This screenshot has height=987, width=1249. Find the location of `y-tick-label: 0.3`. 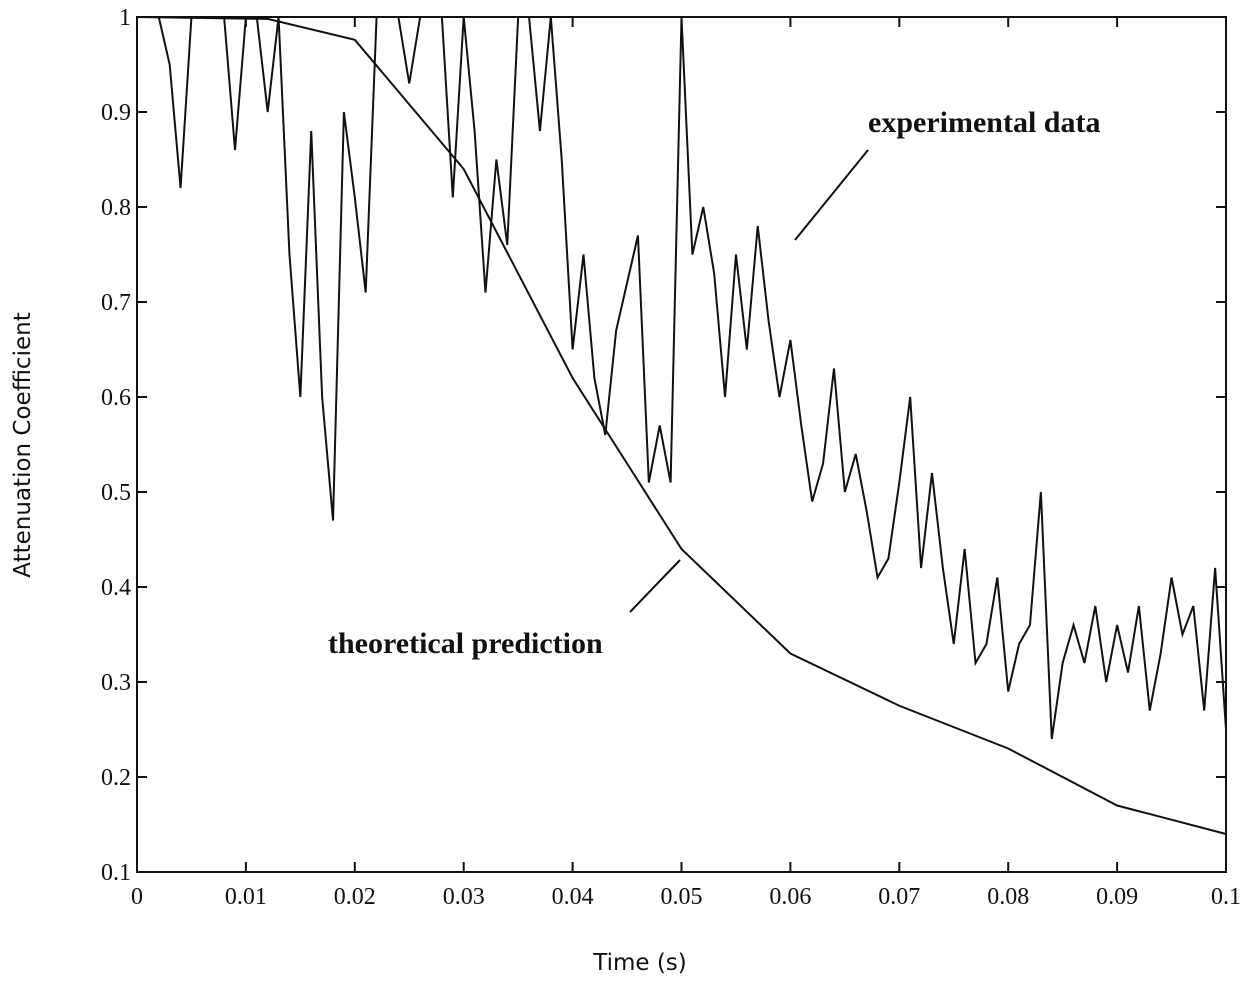

y-tick-label: 0.3 is located at coordinates (116, 683).